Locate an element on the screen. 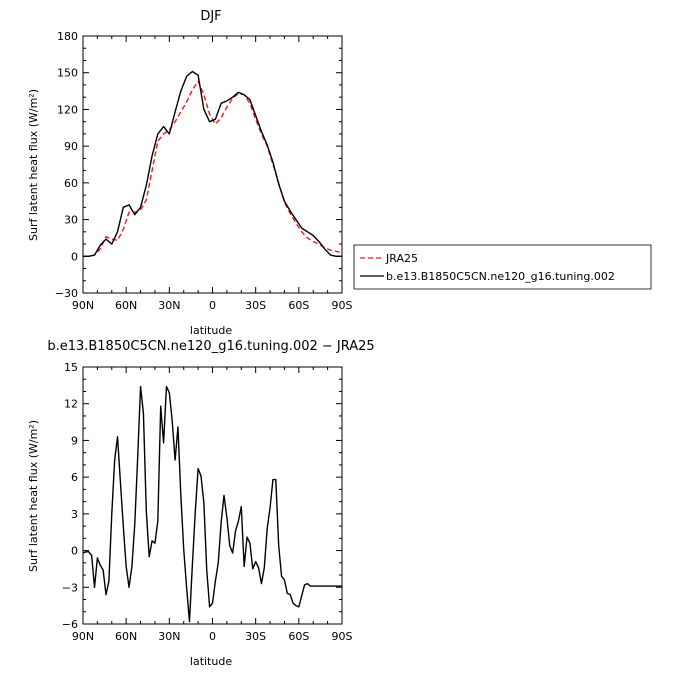  b-e13-b1850c5cn-ne120-g16-tuning-002-series-line is located at coordinates (212, 163).